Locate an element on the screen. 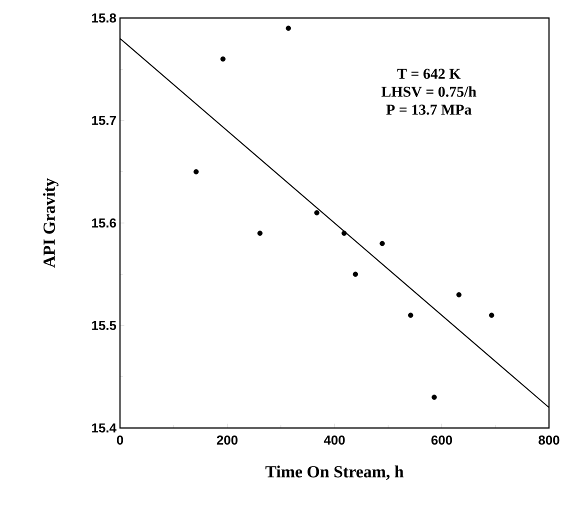 The width and height of the screenshot is (572, 512). y-tick-label: 15.7 is located at coordinates (104, 121).